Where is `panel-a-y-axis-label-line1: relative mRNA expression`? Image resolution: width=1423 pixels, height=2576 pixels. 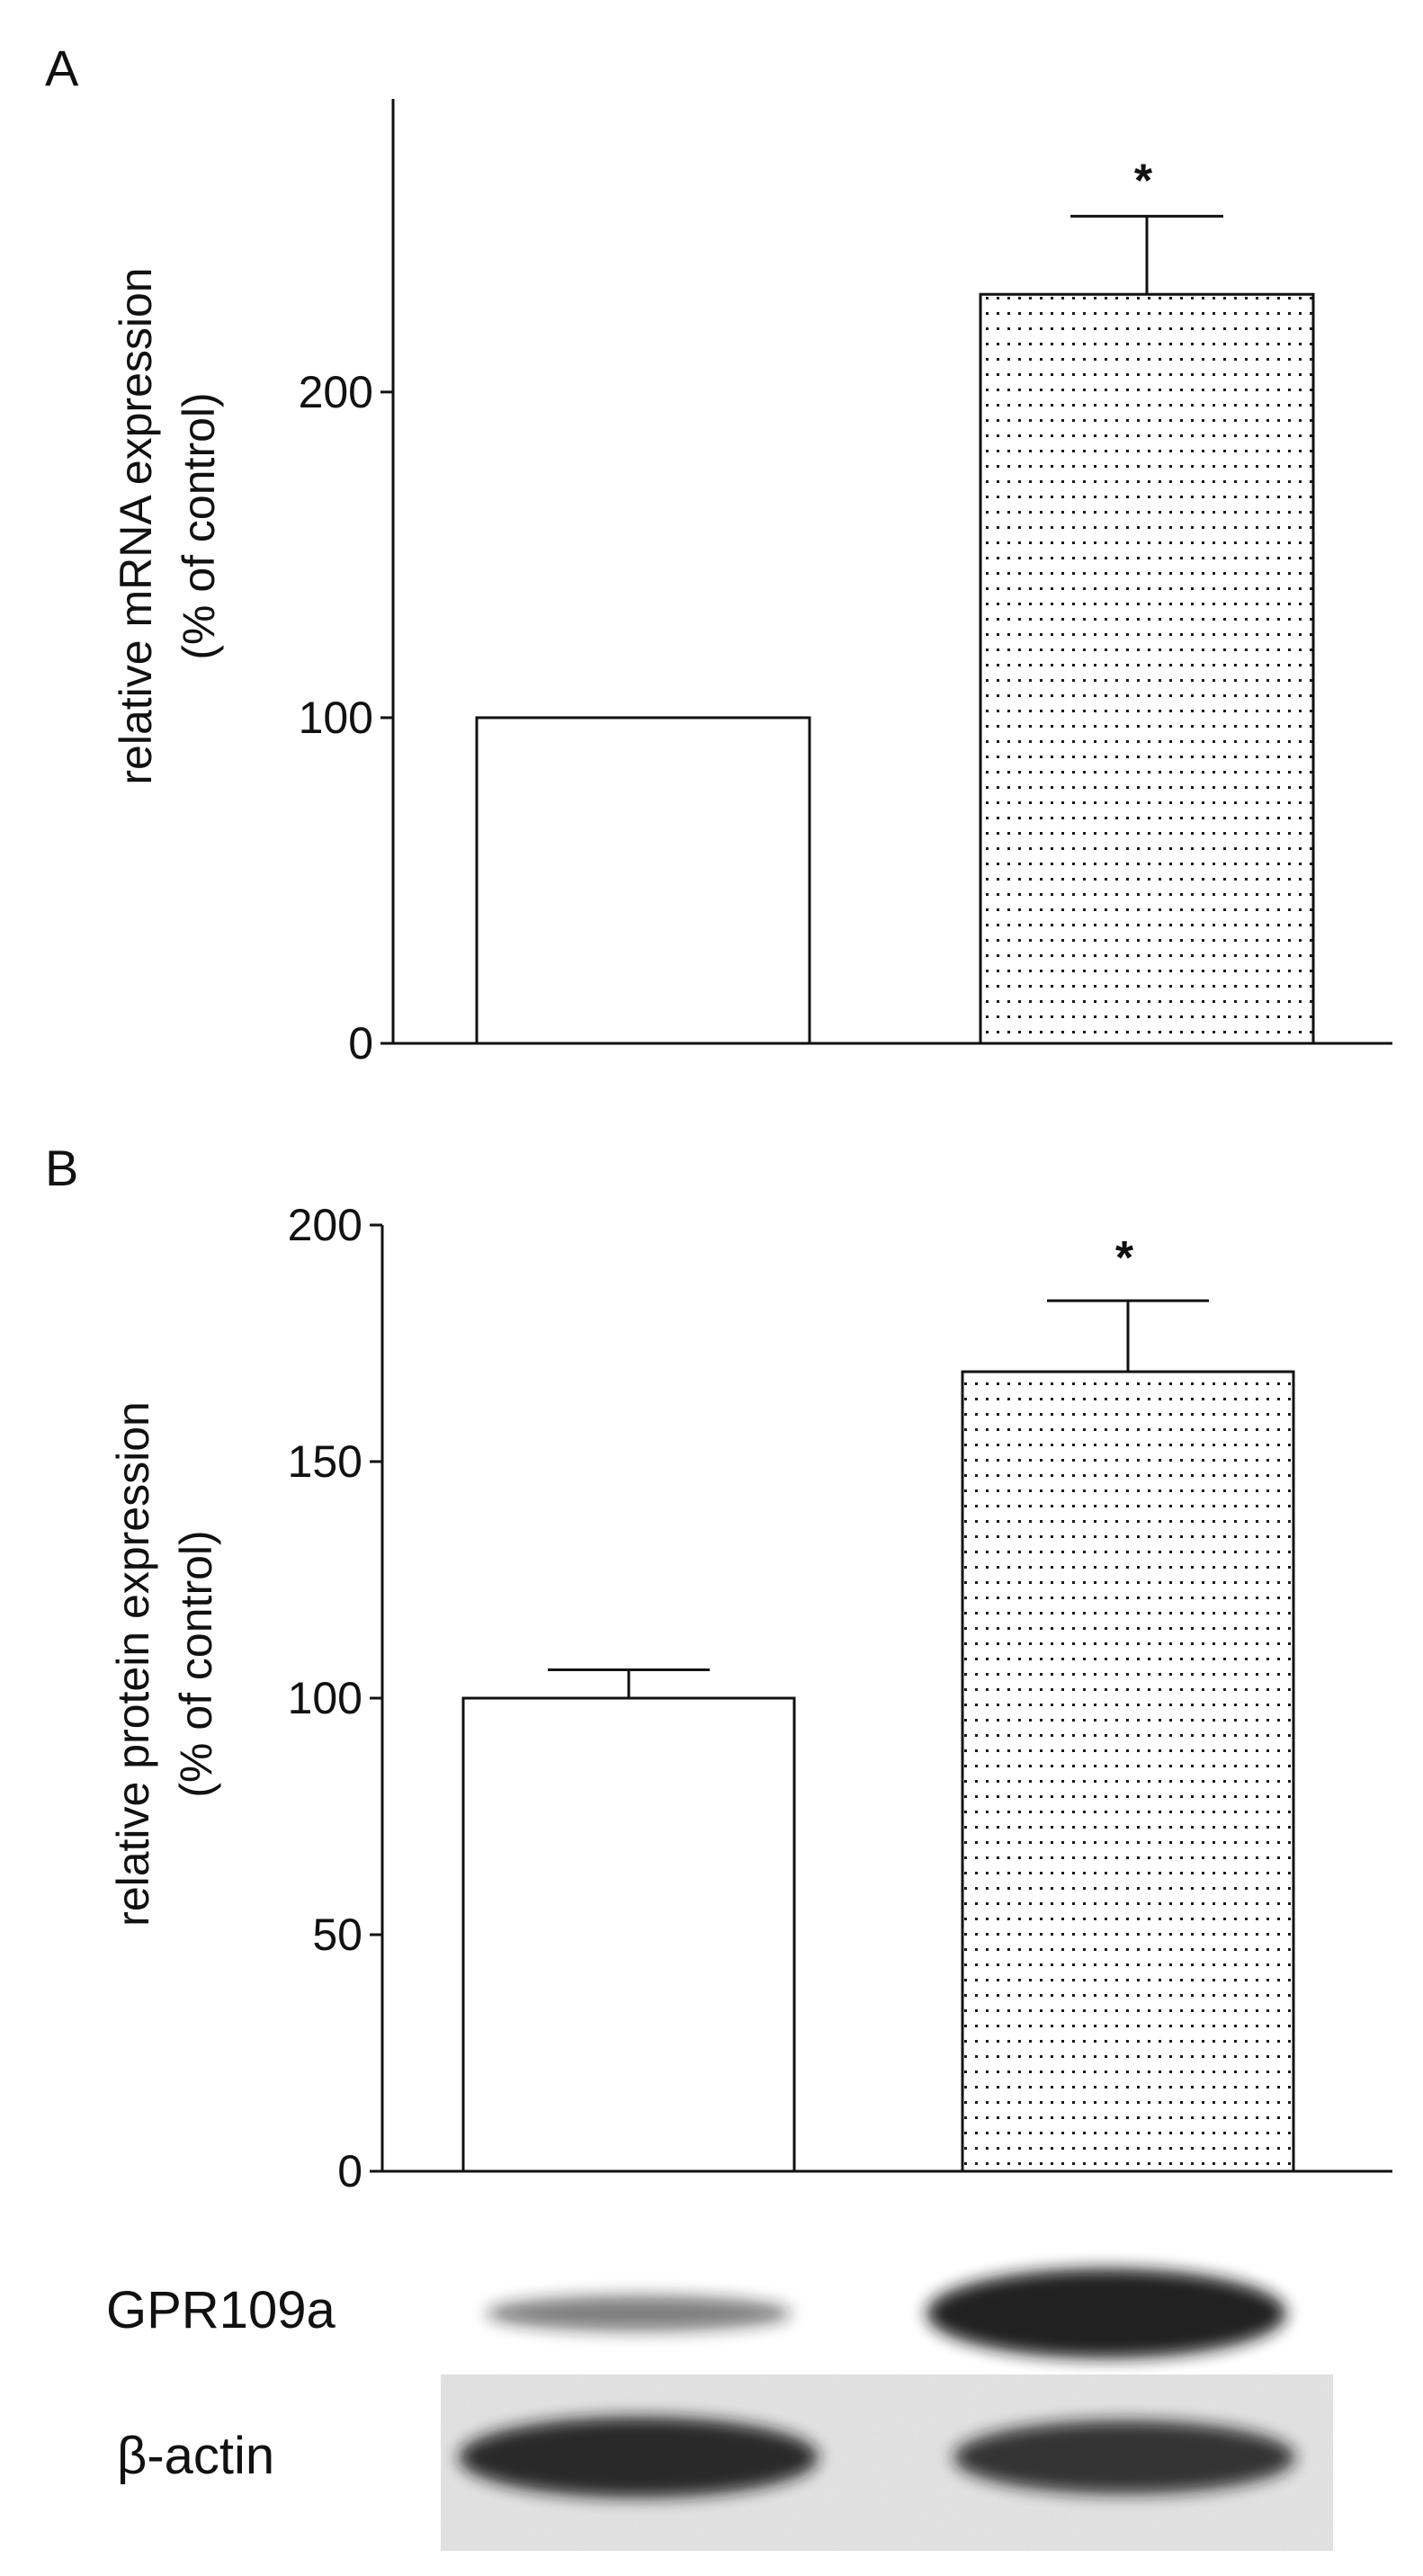 panel-a-y-axis-label-line1: relative mRNA expression is located at coordinates (136, 525).